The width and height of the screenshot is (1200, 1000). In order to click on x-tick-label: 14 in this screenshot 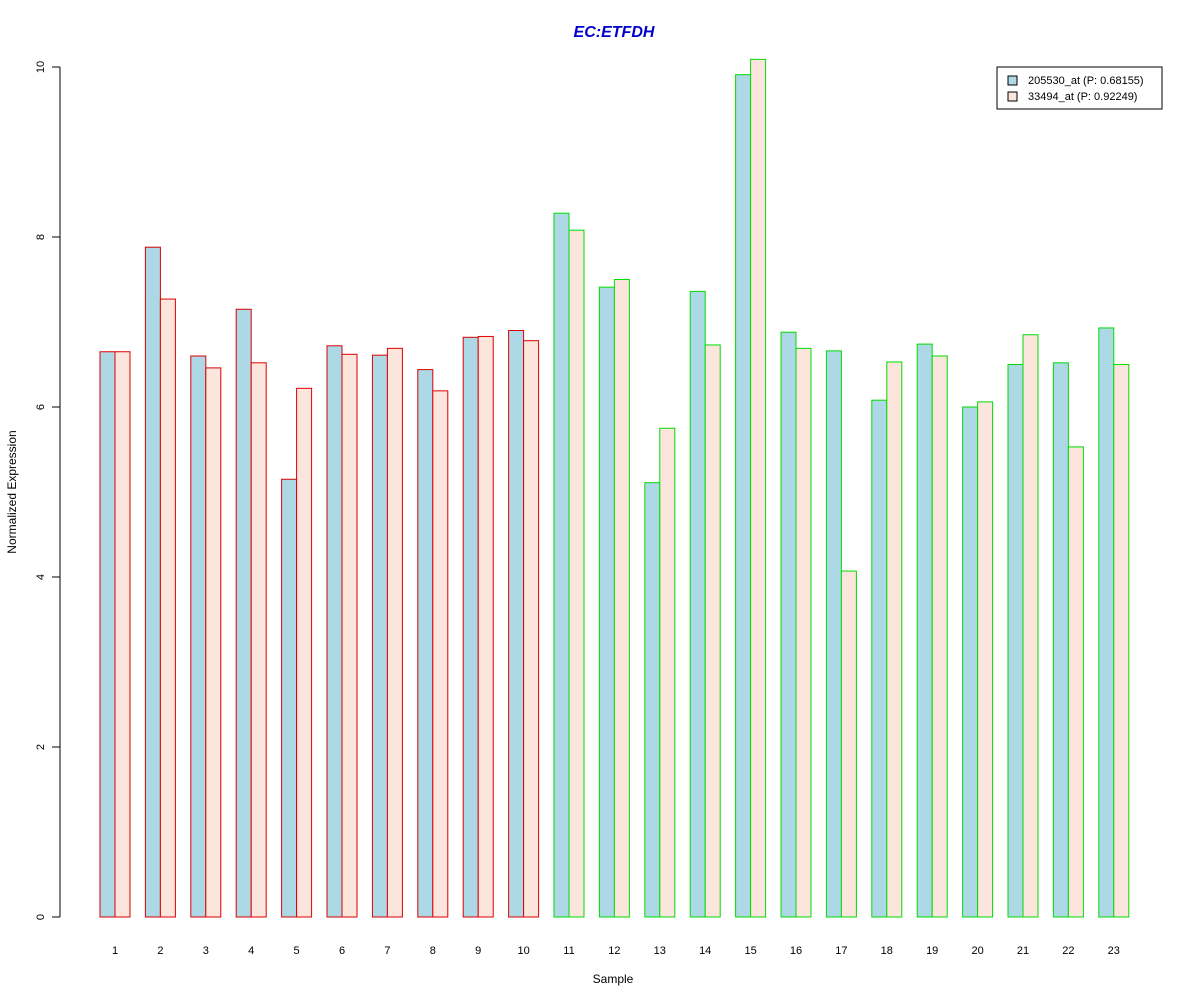, I will do `click(705, 951)`.